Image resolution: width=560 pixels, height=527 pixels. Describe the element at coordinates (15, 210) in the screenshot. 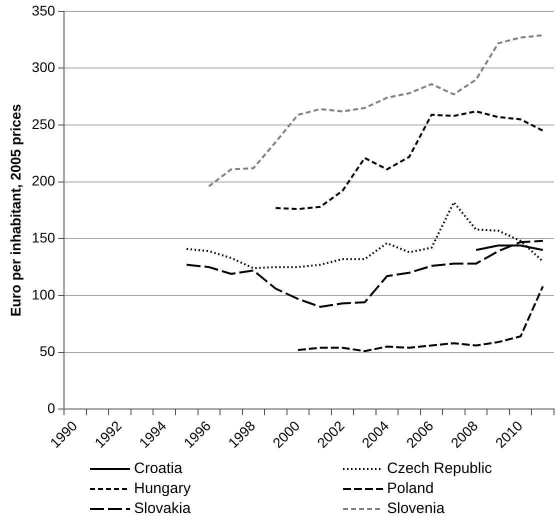

I see `y-axis-title: Euro per inhabitant, 2005 prices` at that location.